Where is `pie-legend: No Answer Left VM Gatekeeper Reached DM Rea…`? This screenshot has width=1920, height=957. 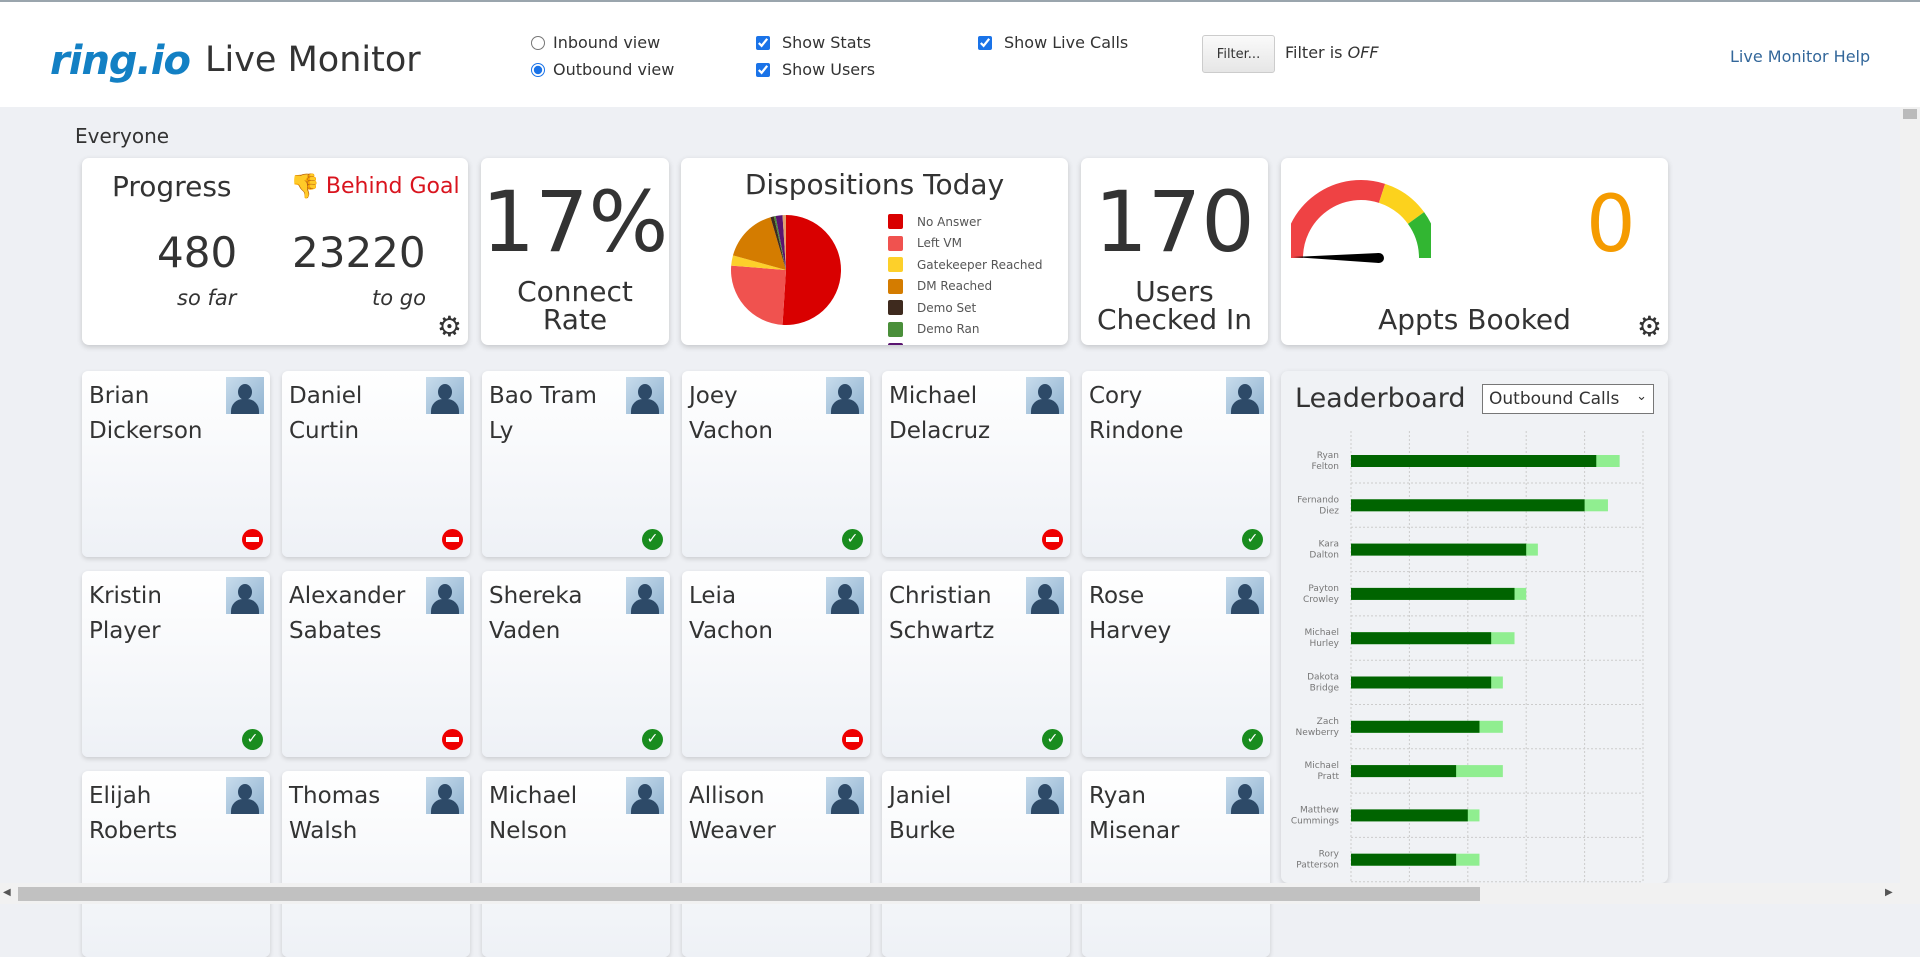 pie-legend: No Answer Left VM Gatekeeper Reached DM Rea… is located at coordinates (965, 278).